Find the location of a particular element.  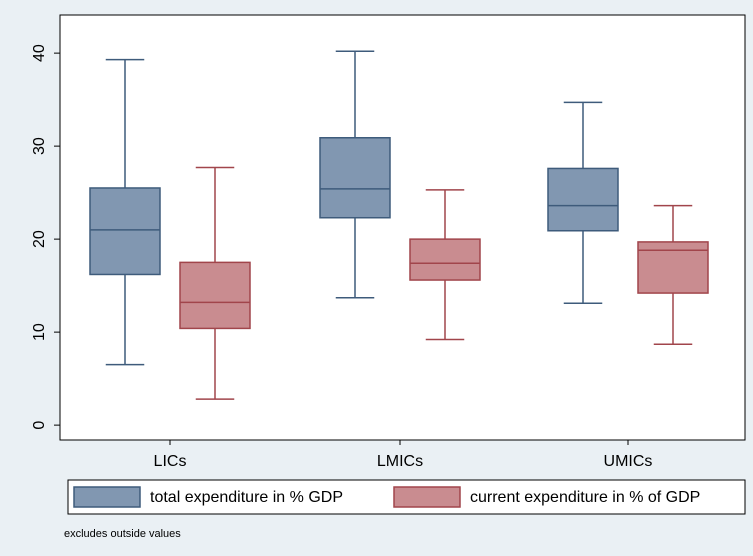

legend-label: total expenditure in % GDP is located at coordinates (246, 497).